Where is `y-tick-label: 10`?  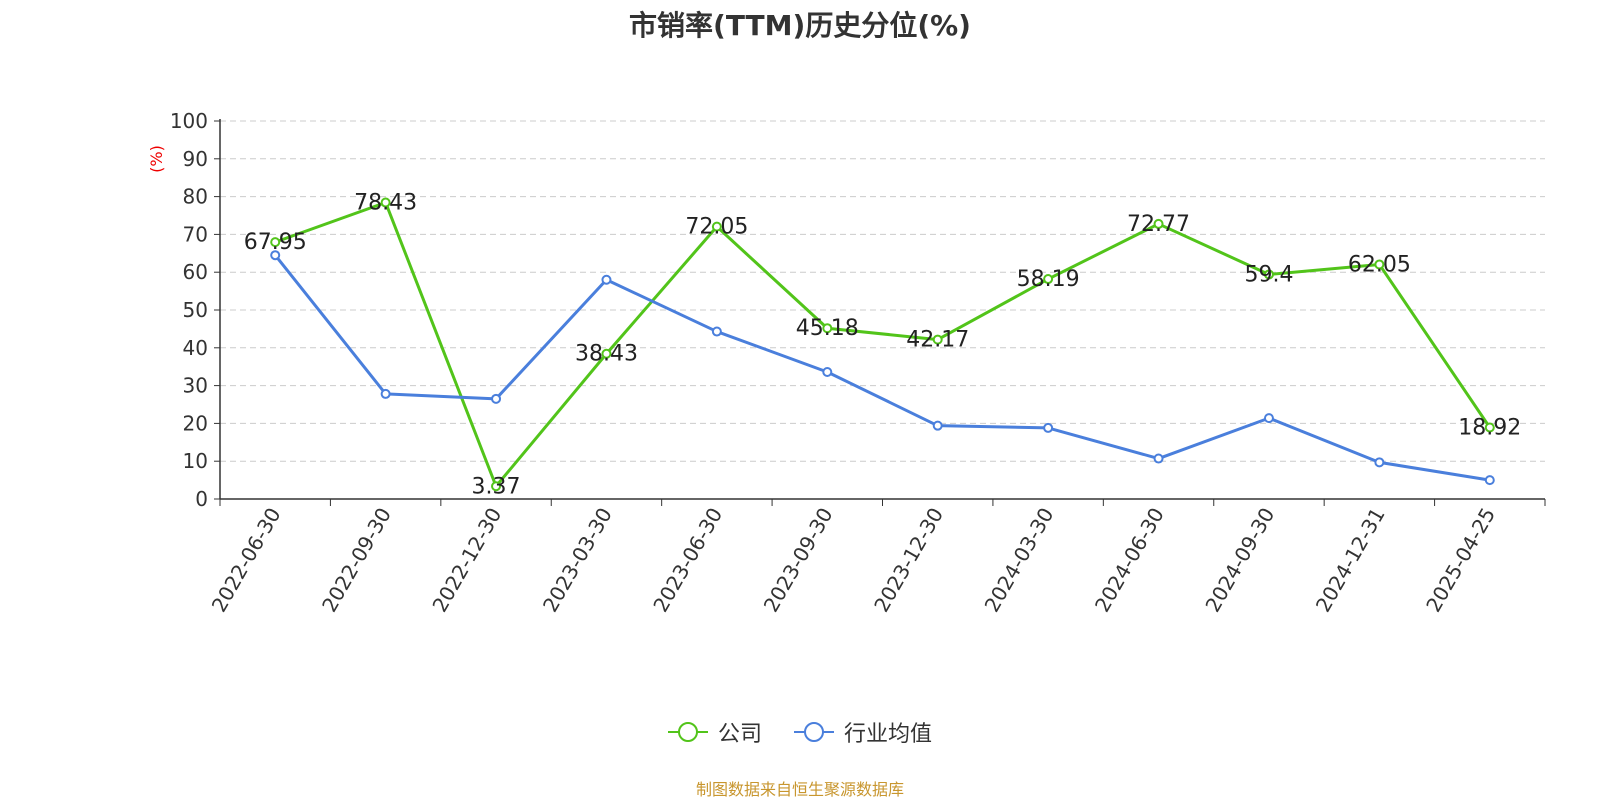
y-tick-label: 10 is located at coordinates (195, 461).